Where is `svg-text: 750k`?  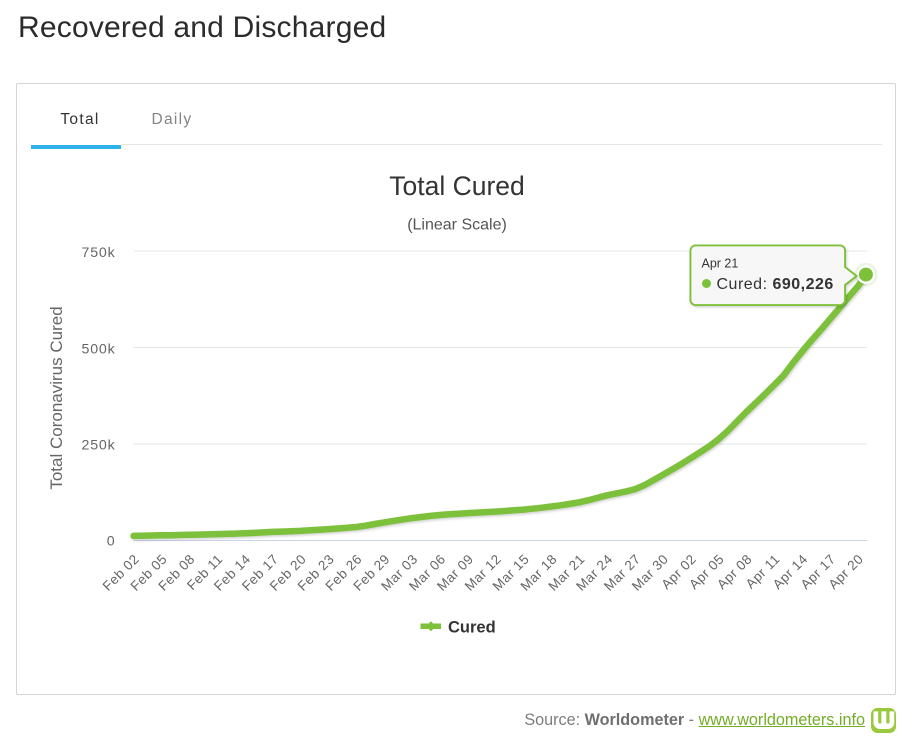
svg-text: 750k is located at coordinates (99, 253).